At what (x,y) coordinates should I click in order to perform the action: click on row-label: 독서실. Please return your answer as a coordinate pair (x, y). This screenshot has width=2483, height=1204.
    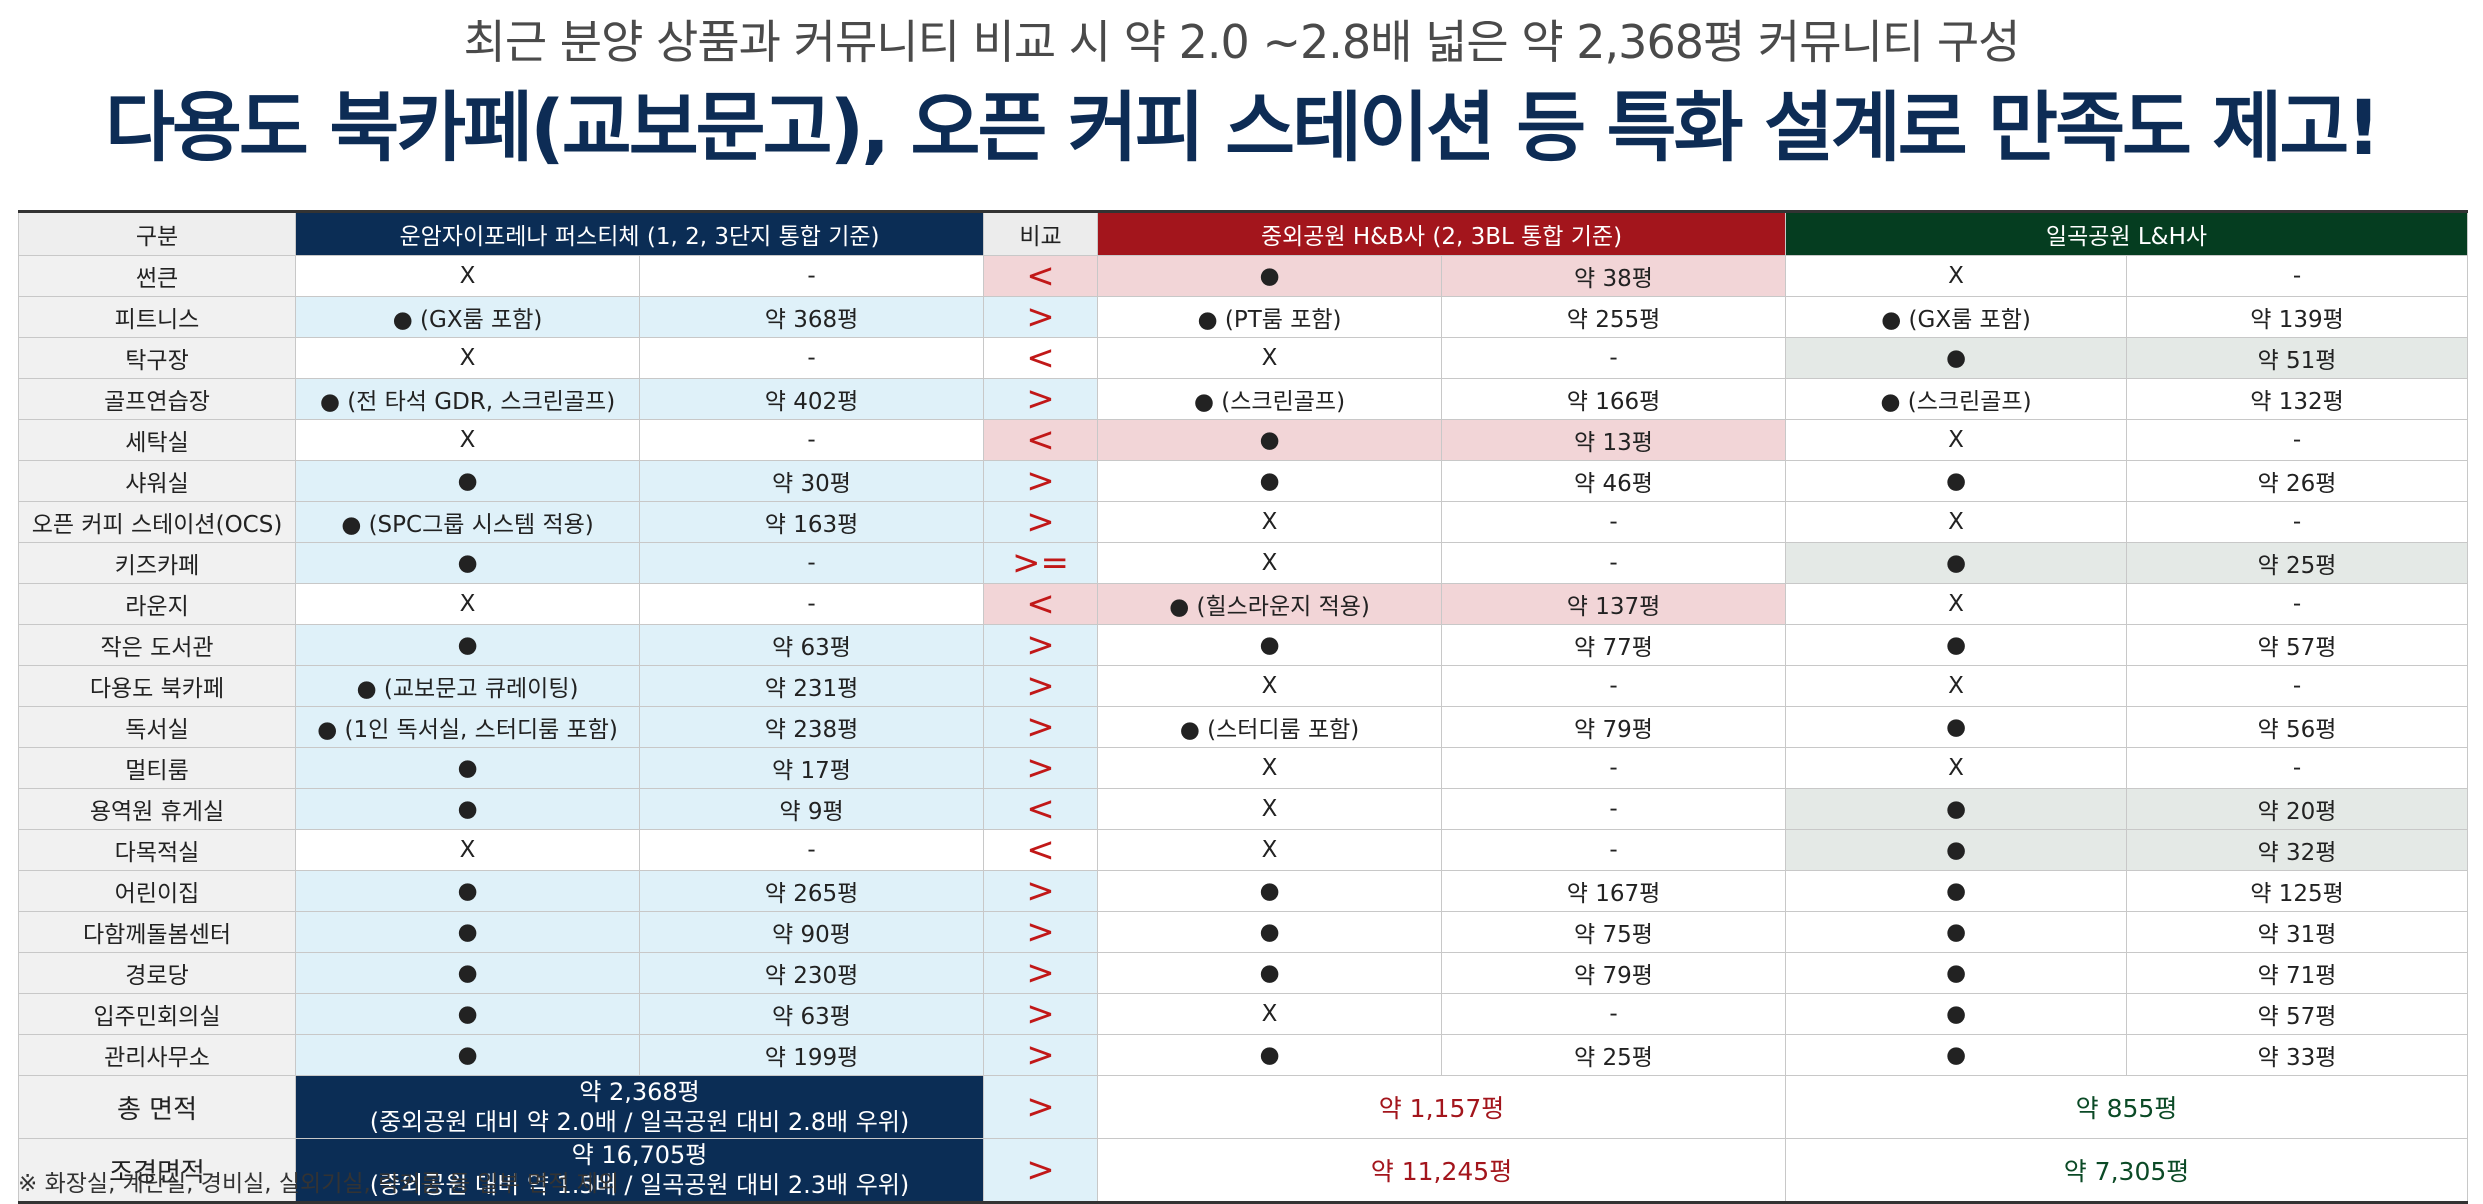
    Looking at the image, I should click on (157, 727).